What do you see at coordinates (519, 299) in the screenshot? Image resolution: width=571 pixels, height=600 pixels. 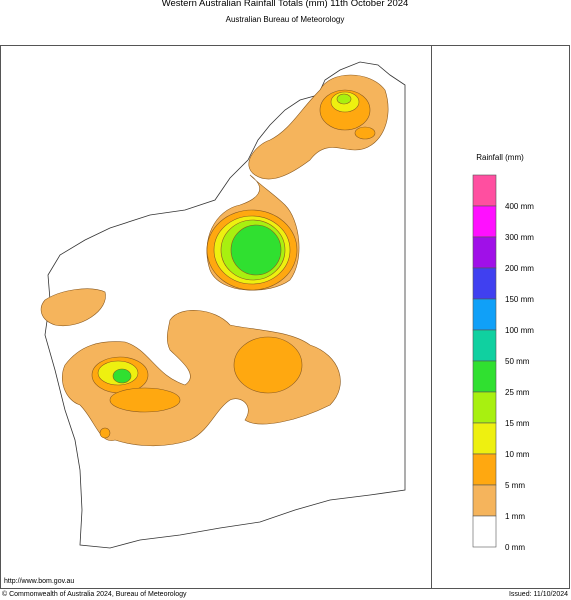 I see `legend-label: 150 mm` at bounding box center [519, 299].